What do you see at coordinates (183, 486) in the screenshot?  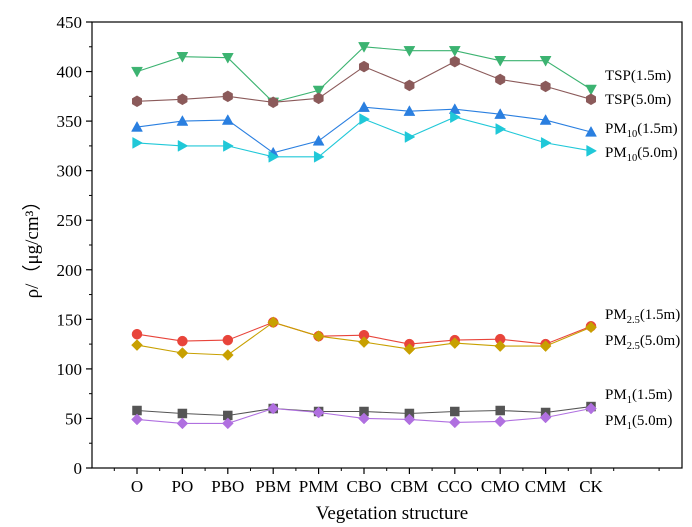 I see `x-tick-label: PO` at bounding box center [183, 486].